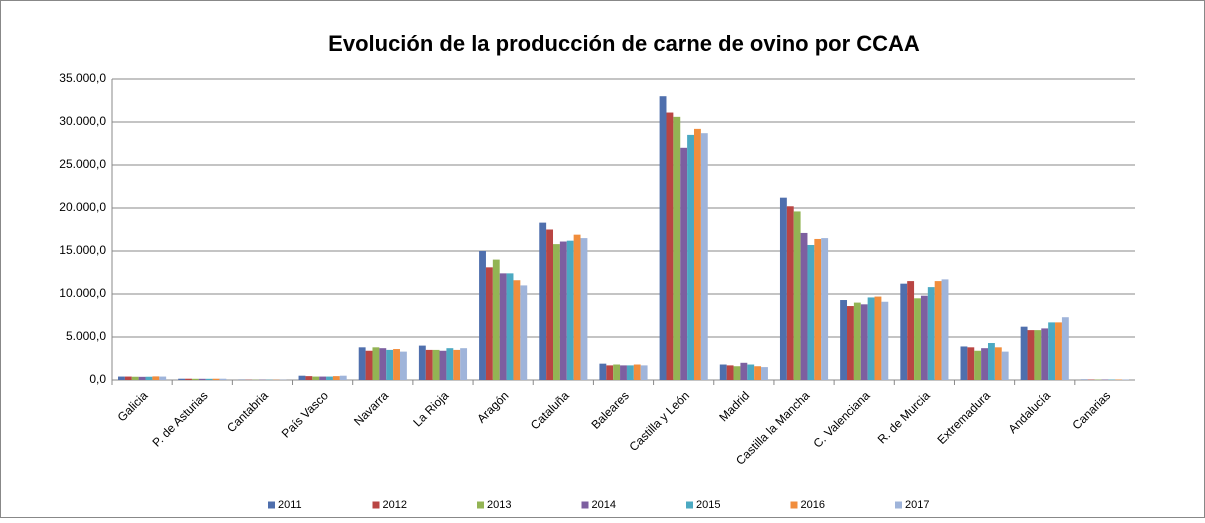 Image resolution: width=1205 pixels, height=523 pixels. What do you see at coordinates (82, 293) in the screenshot?
I see `y-tick-label: 10.000,0` at bounding box center [82, 293].